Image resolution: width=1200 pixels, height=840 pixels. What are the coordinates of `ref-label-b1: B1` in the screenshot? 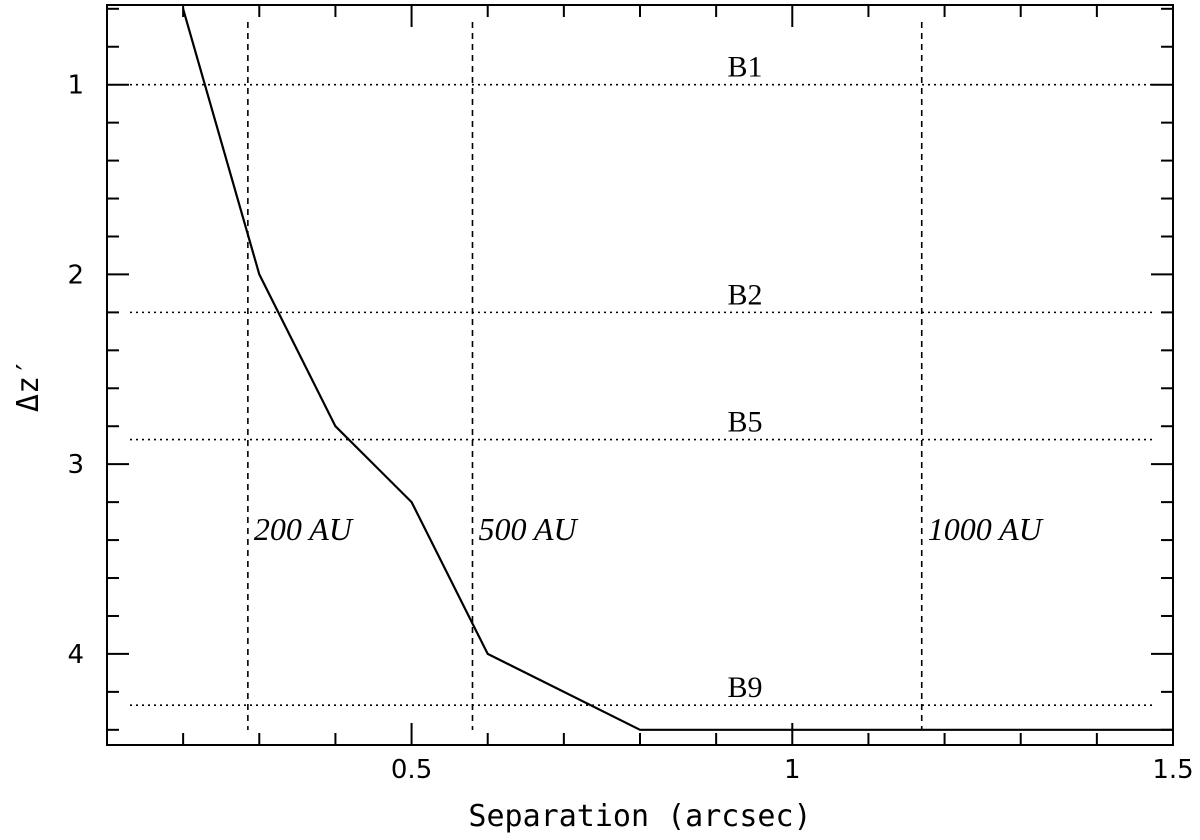 It's located at (744, 67).